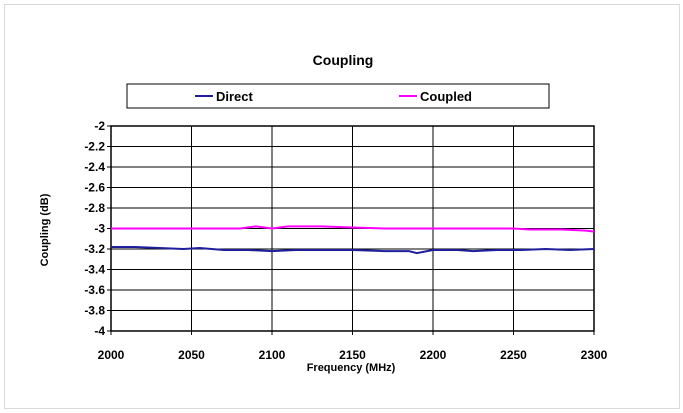  What do you see at coordinates (94, 147) in the screenshot?
I see `y-tick-label: -2.2` at bounding box center [94, 147].